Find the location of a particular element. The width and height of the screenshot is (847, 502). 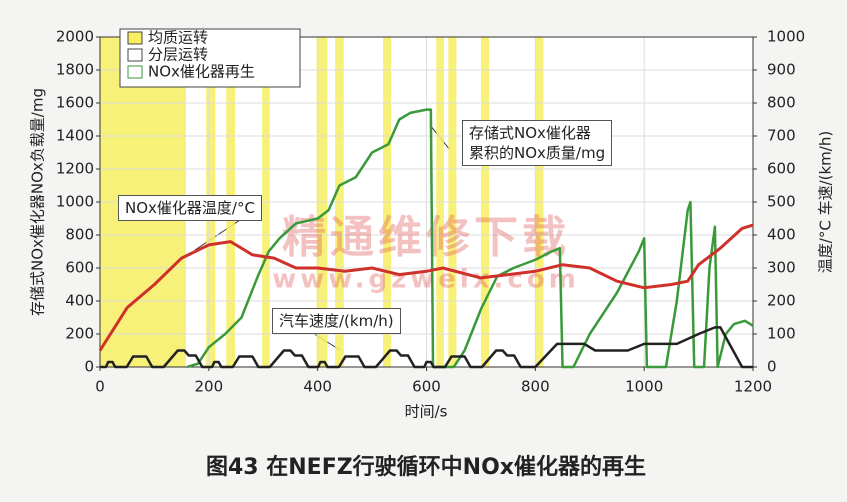

temperature-label: NOx催化器温度/°C is located at coordinates (190, 208).